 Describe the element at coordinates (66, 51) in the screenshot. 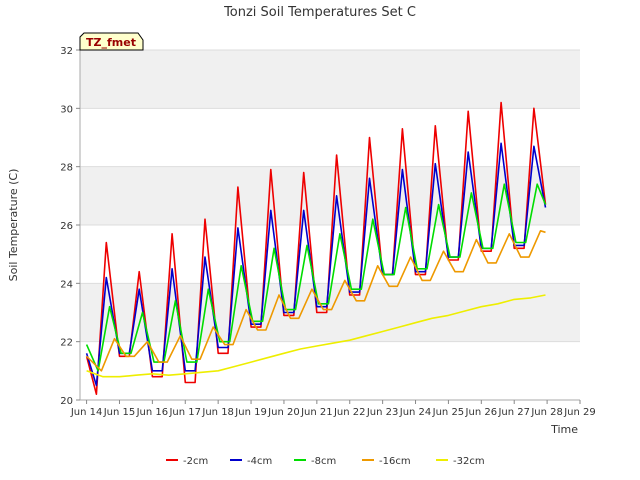

I see `y-tick-label: 32` at that location.